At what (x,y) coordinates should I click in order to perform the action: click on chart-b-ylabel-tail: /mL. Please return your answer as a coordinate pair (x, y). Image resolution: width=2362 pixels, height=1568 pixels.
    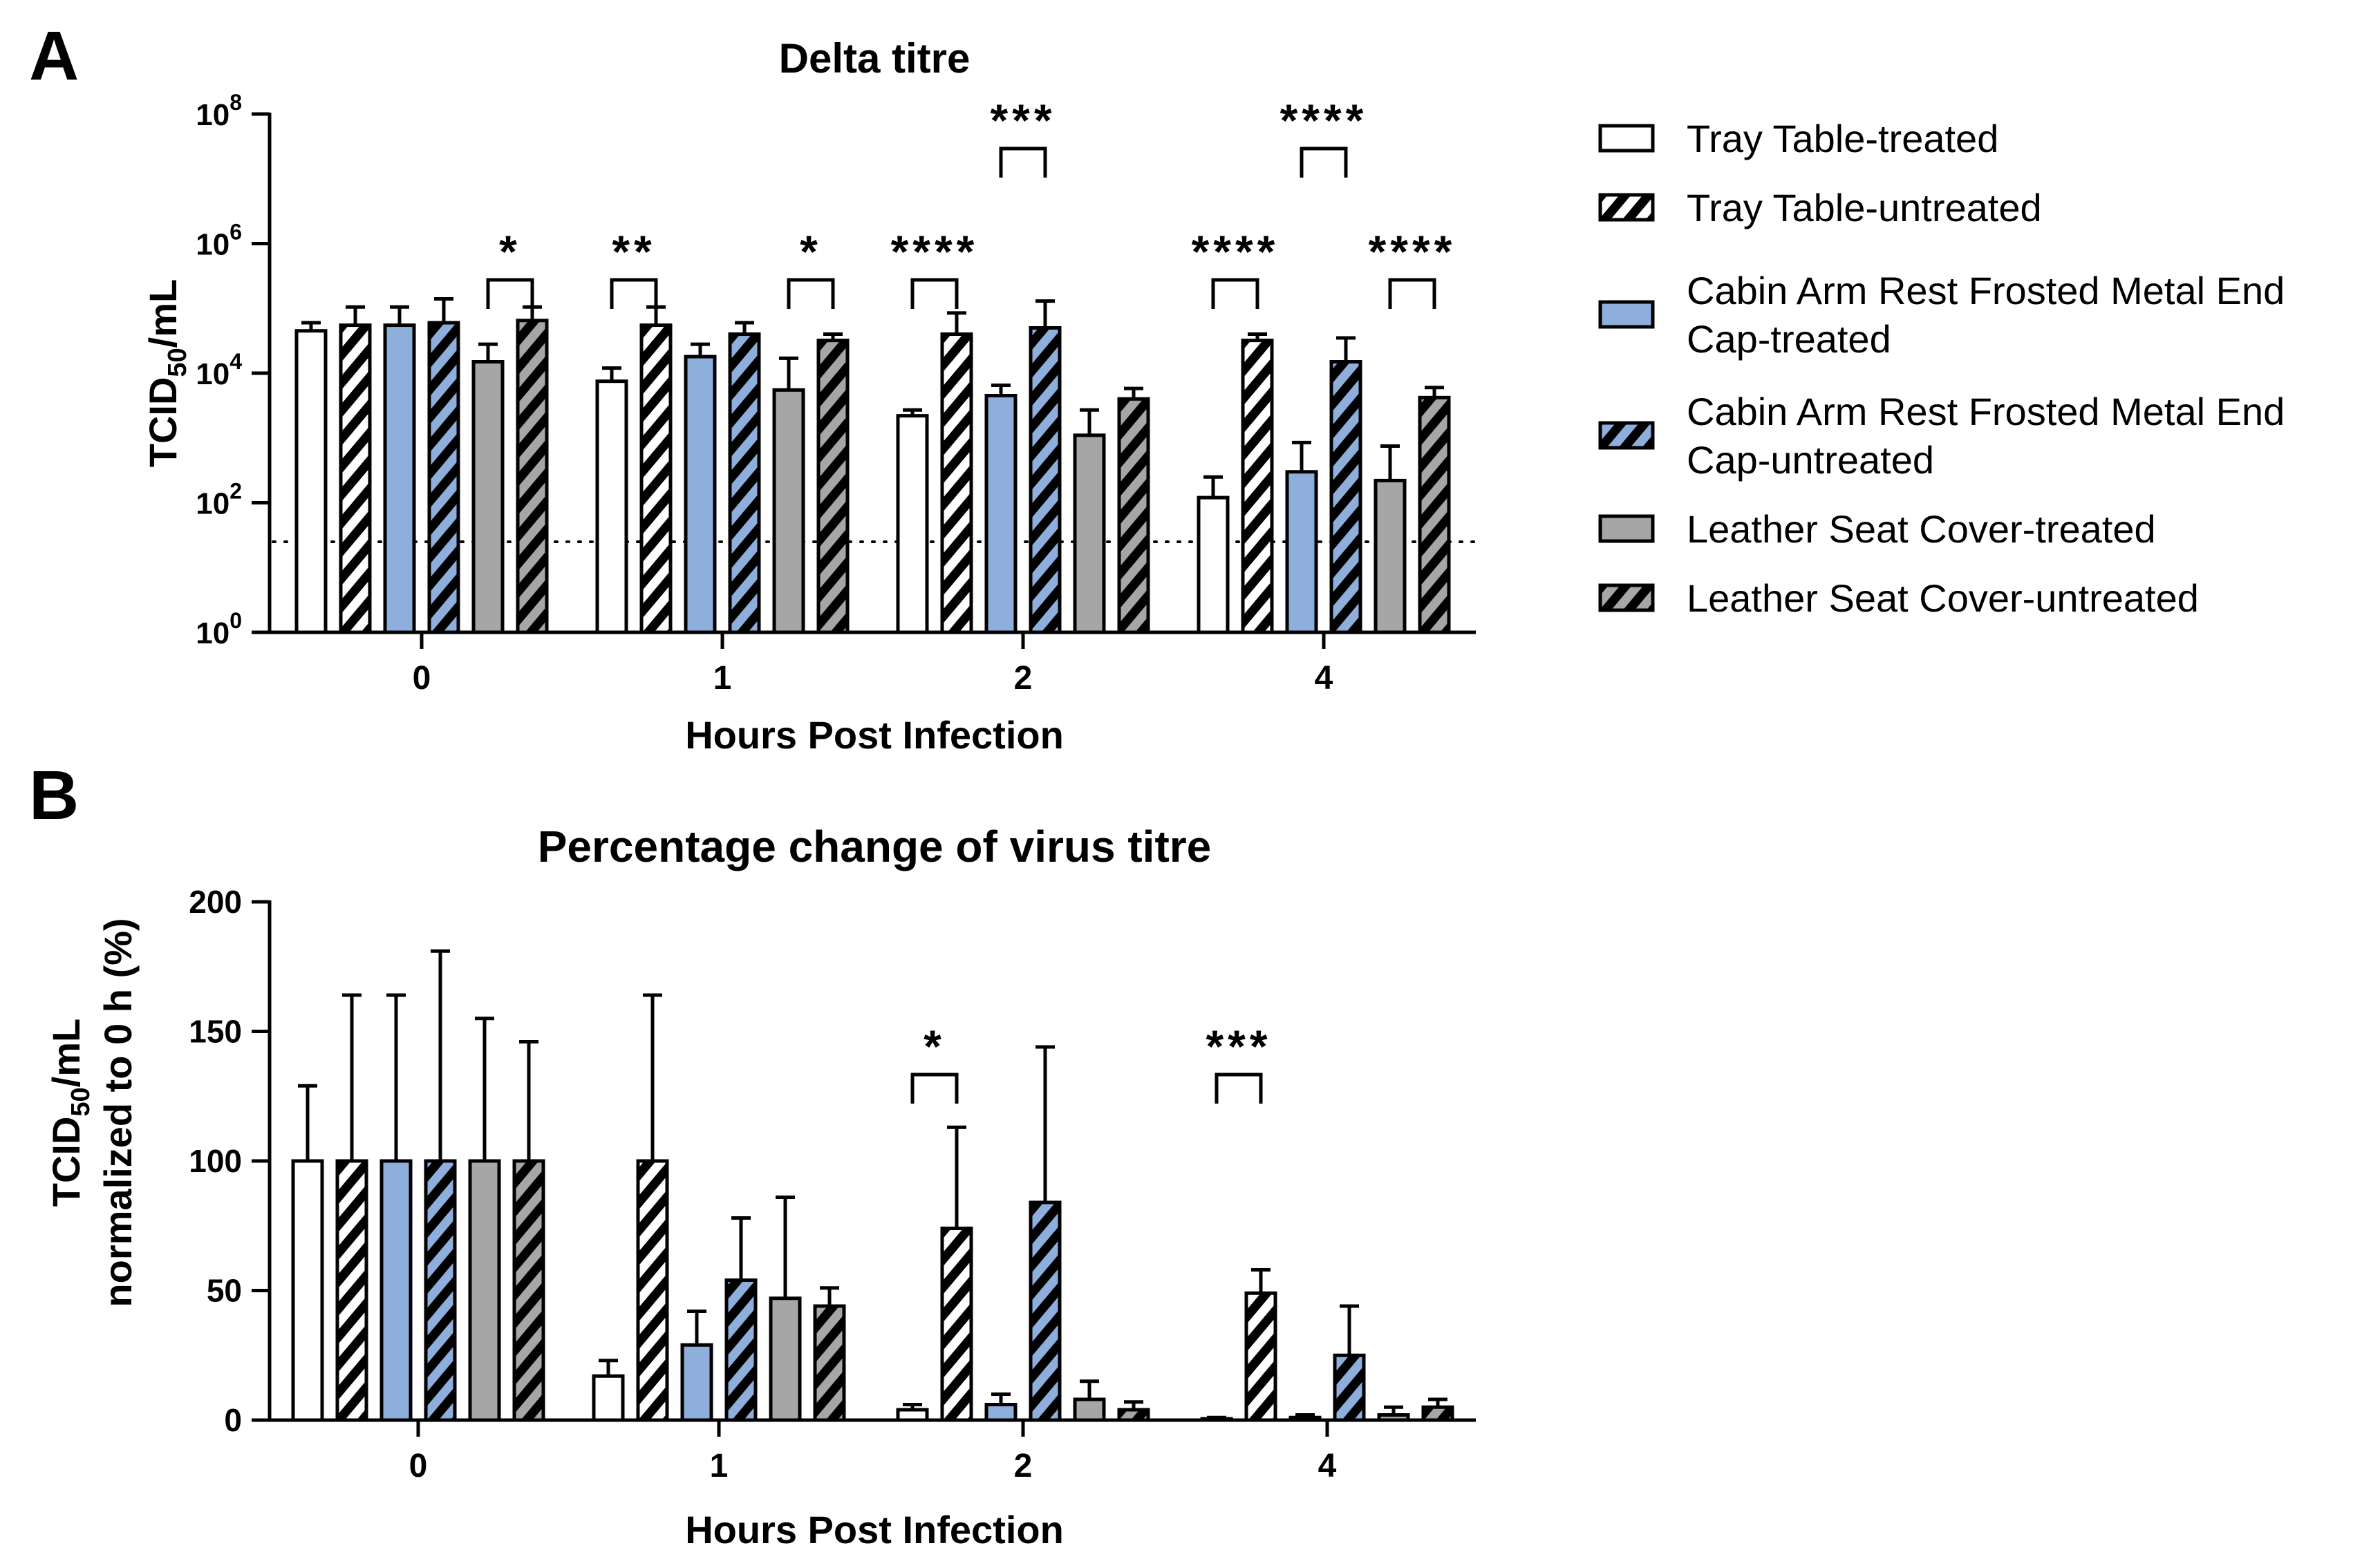
    Looking at the image, I should click on (66, 1053).